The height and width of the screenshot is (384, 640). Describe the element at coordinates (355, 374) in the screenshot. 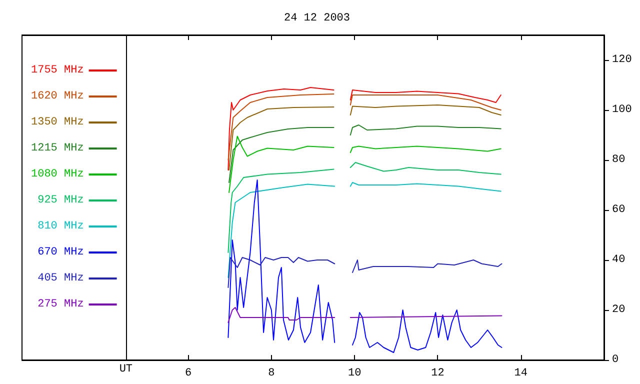

I see `x-tick-label: 10` at that location.